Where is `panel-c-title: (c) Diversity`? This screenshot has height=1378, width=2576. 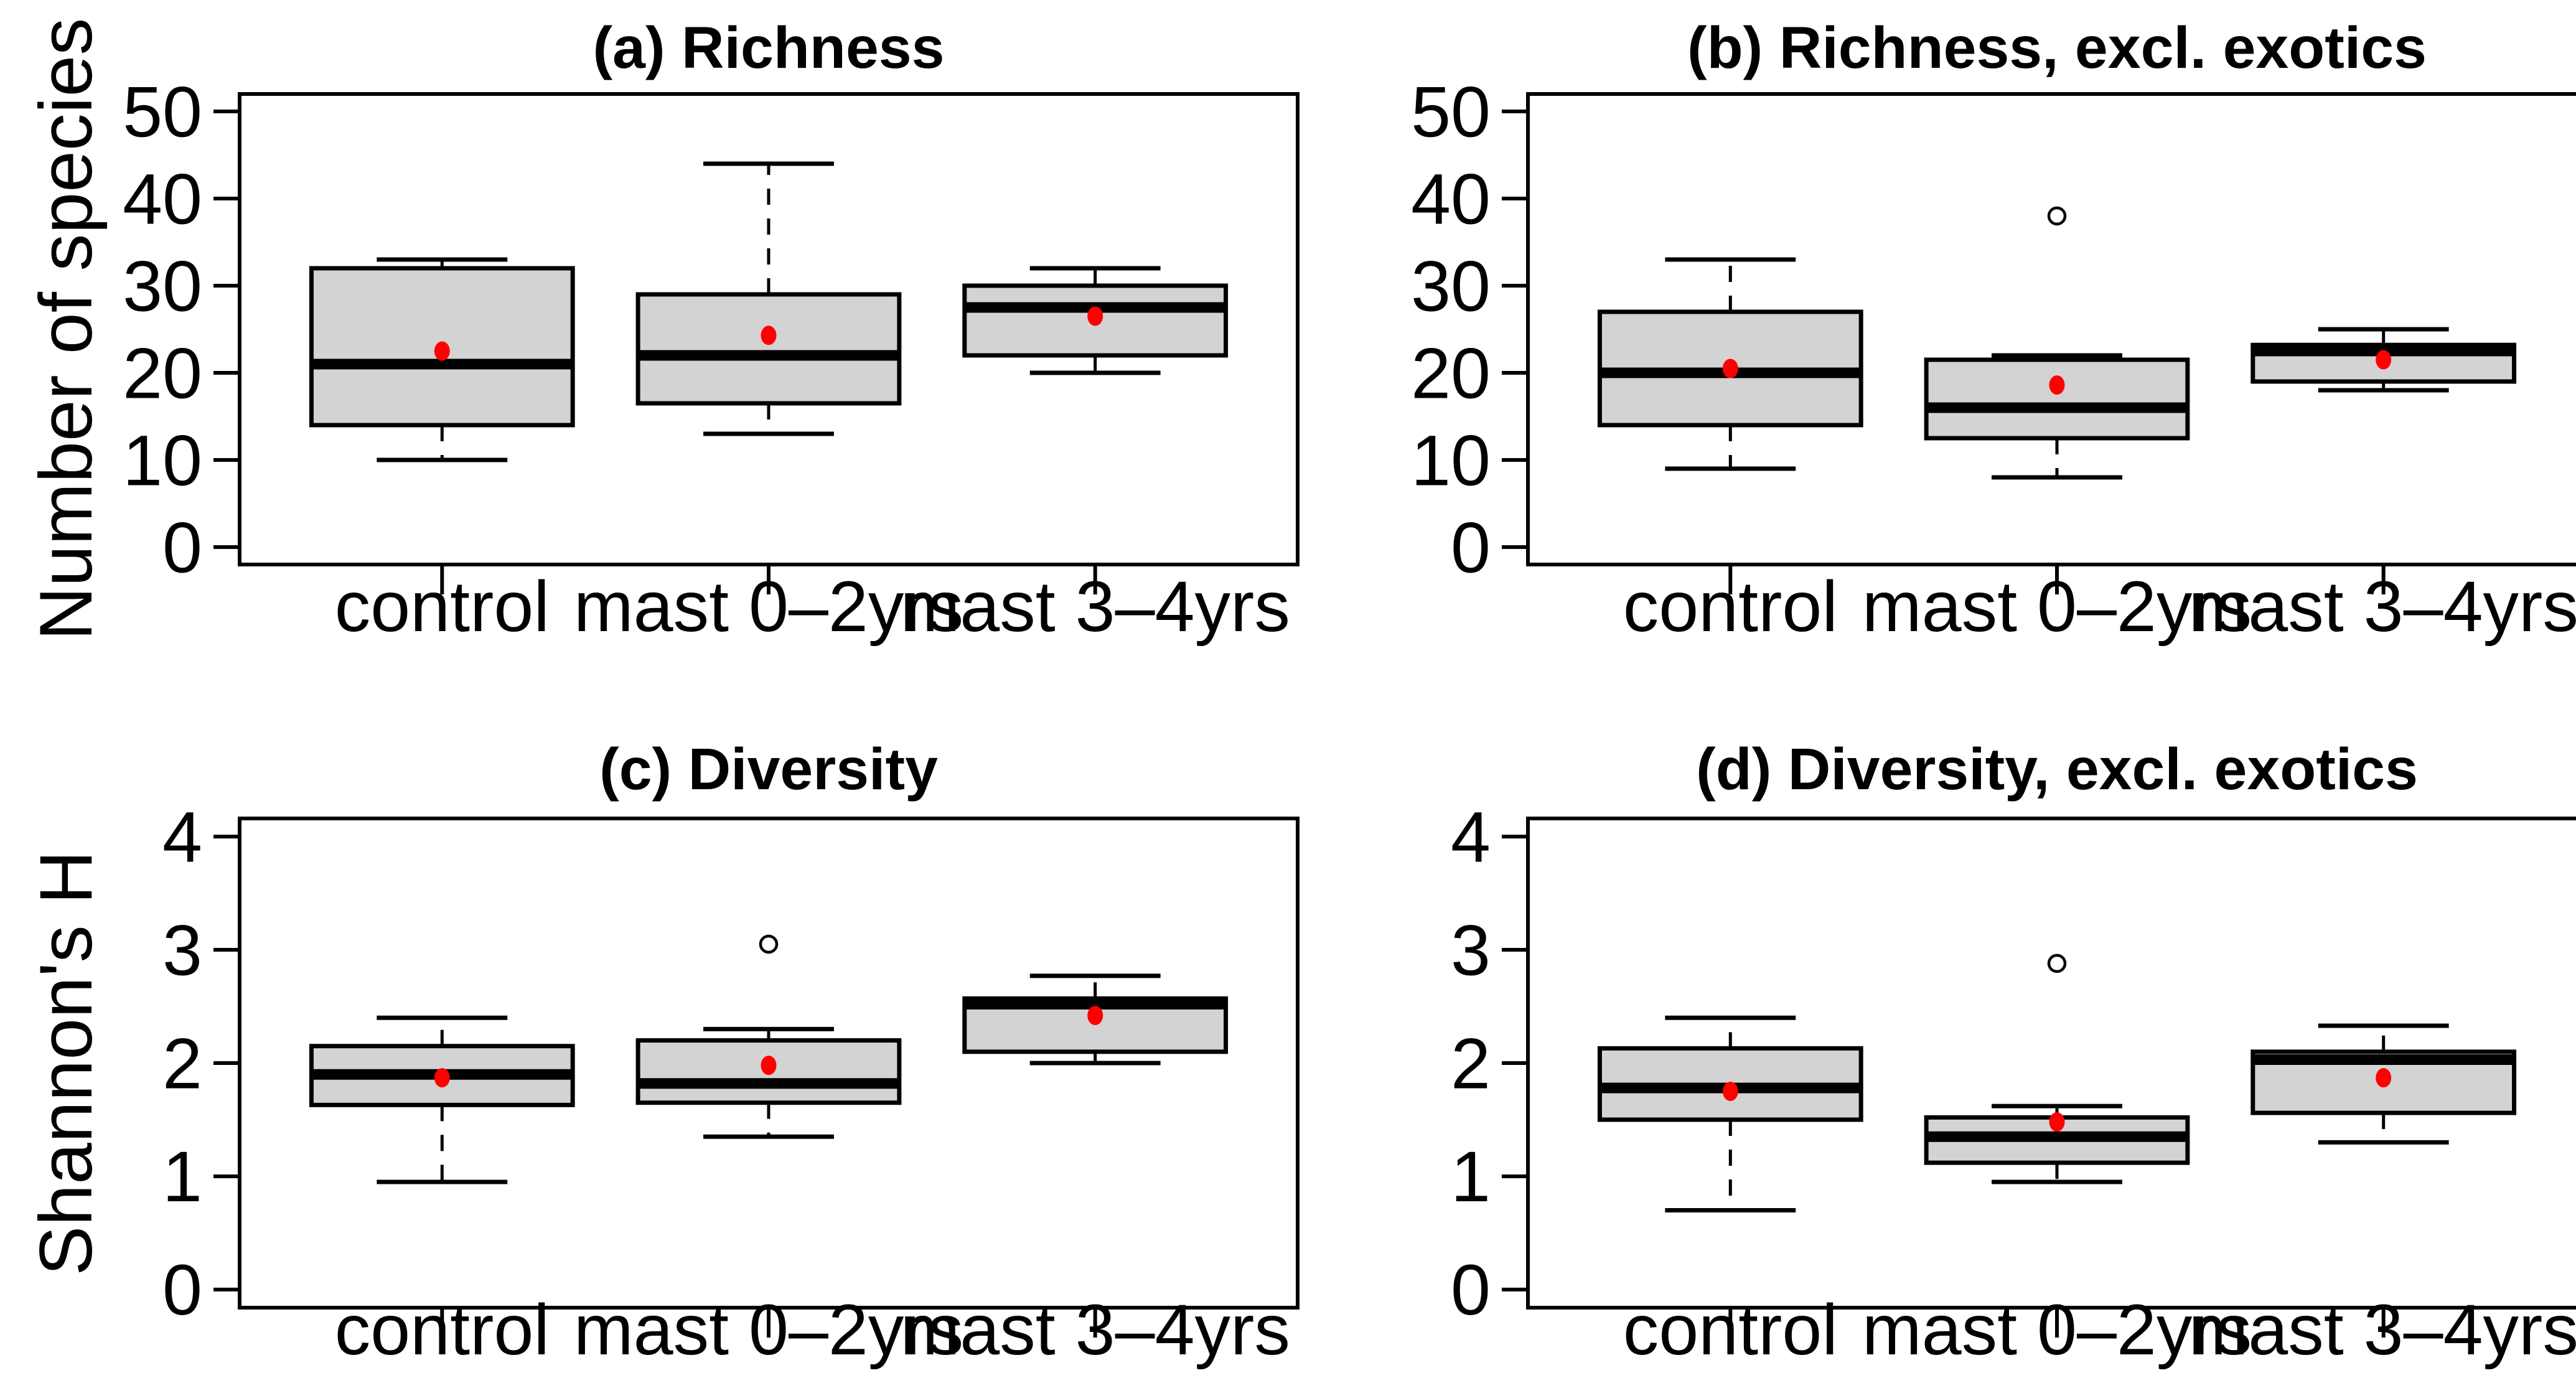 panel-c-title: (c) Diversity is located at coordinates (768, 769).